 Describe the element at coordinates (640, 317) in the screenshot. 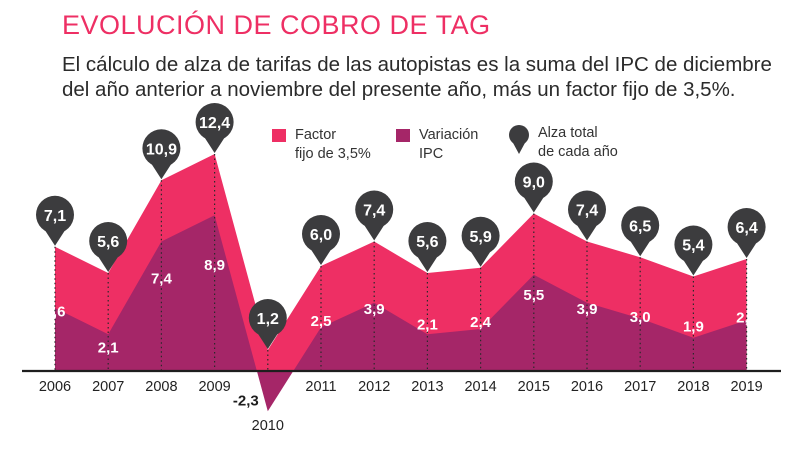

I see `ipc-value-label: 3,0` at that location.